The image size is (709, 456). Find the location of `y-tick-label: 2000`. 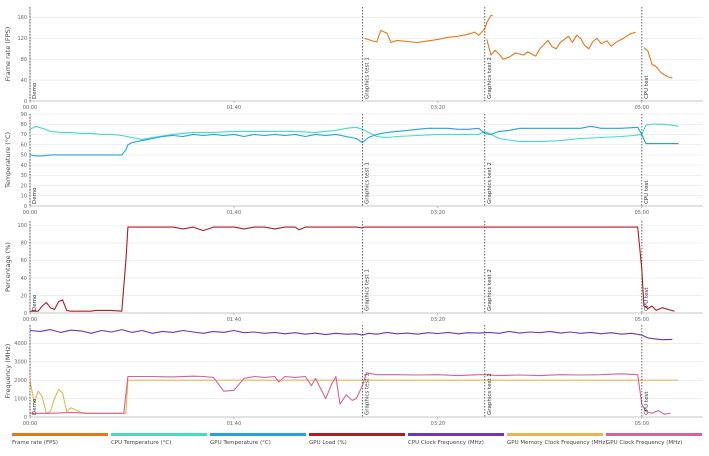

y-tick-label: 2000 is located at coordinates (20, 381).